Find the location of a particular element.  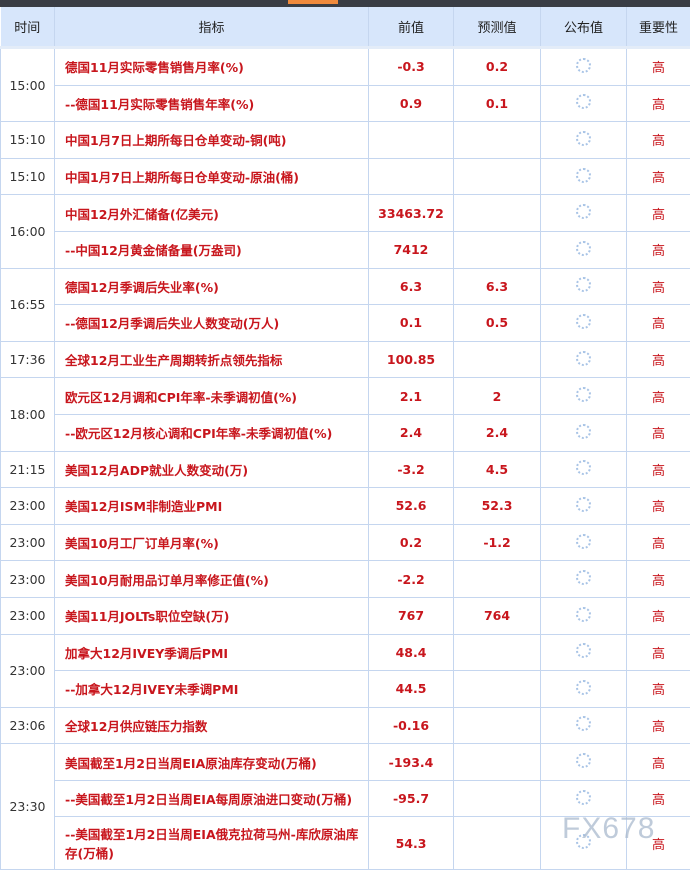

previous-value: 6.3 is located at coordinates (411, 286).